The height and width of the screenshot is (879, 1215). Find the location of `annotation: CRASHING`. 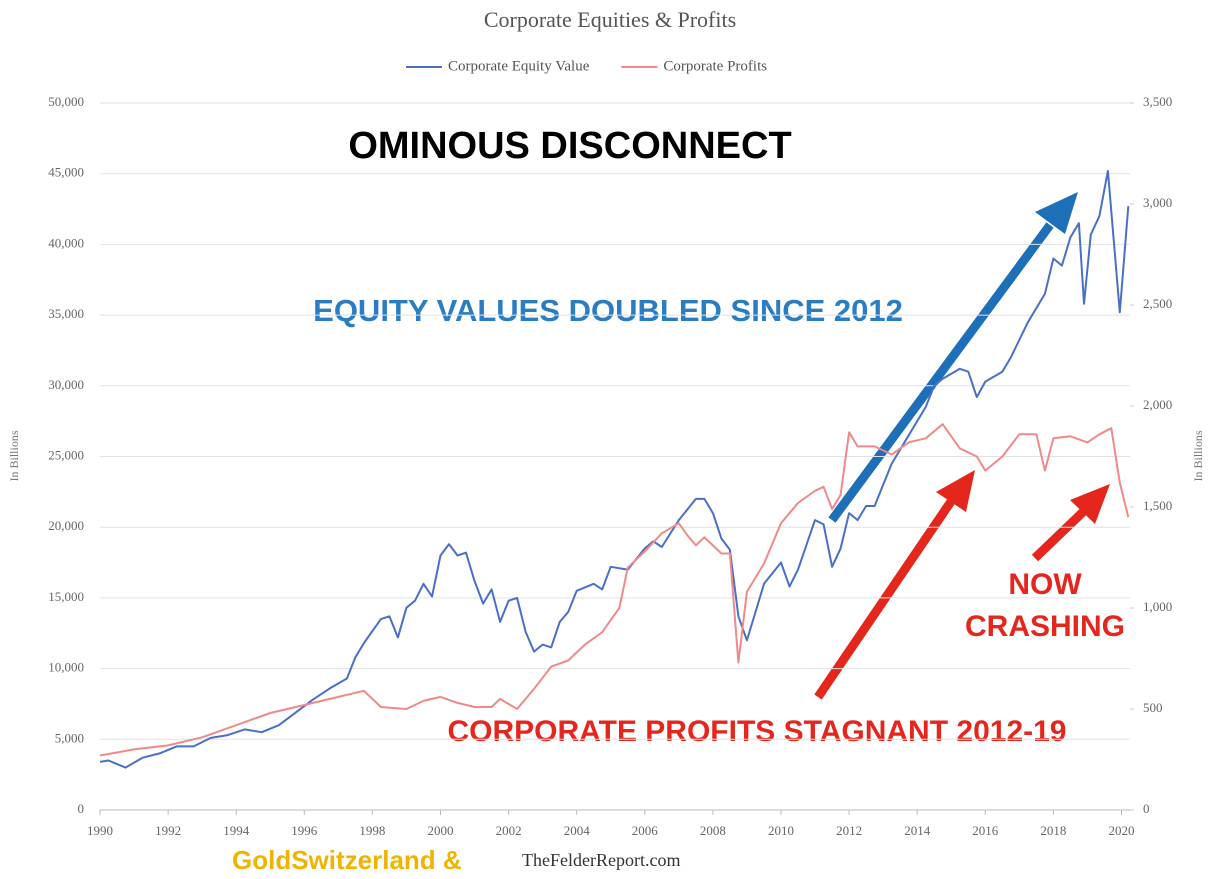

annotation: CRASHING is located at coordinates (1045, 626).